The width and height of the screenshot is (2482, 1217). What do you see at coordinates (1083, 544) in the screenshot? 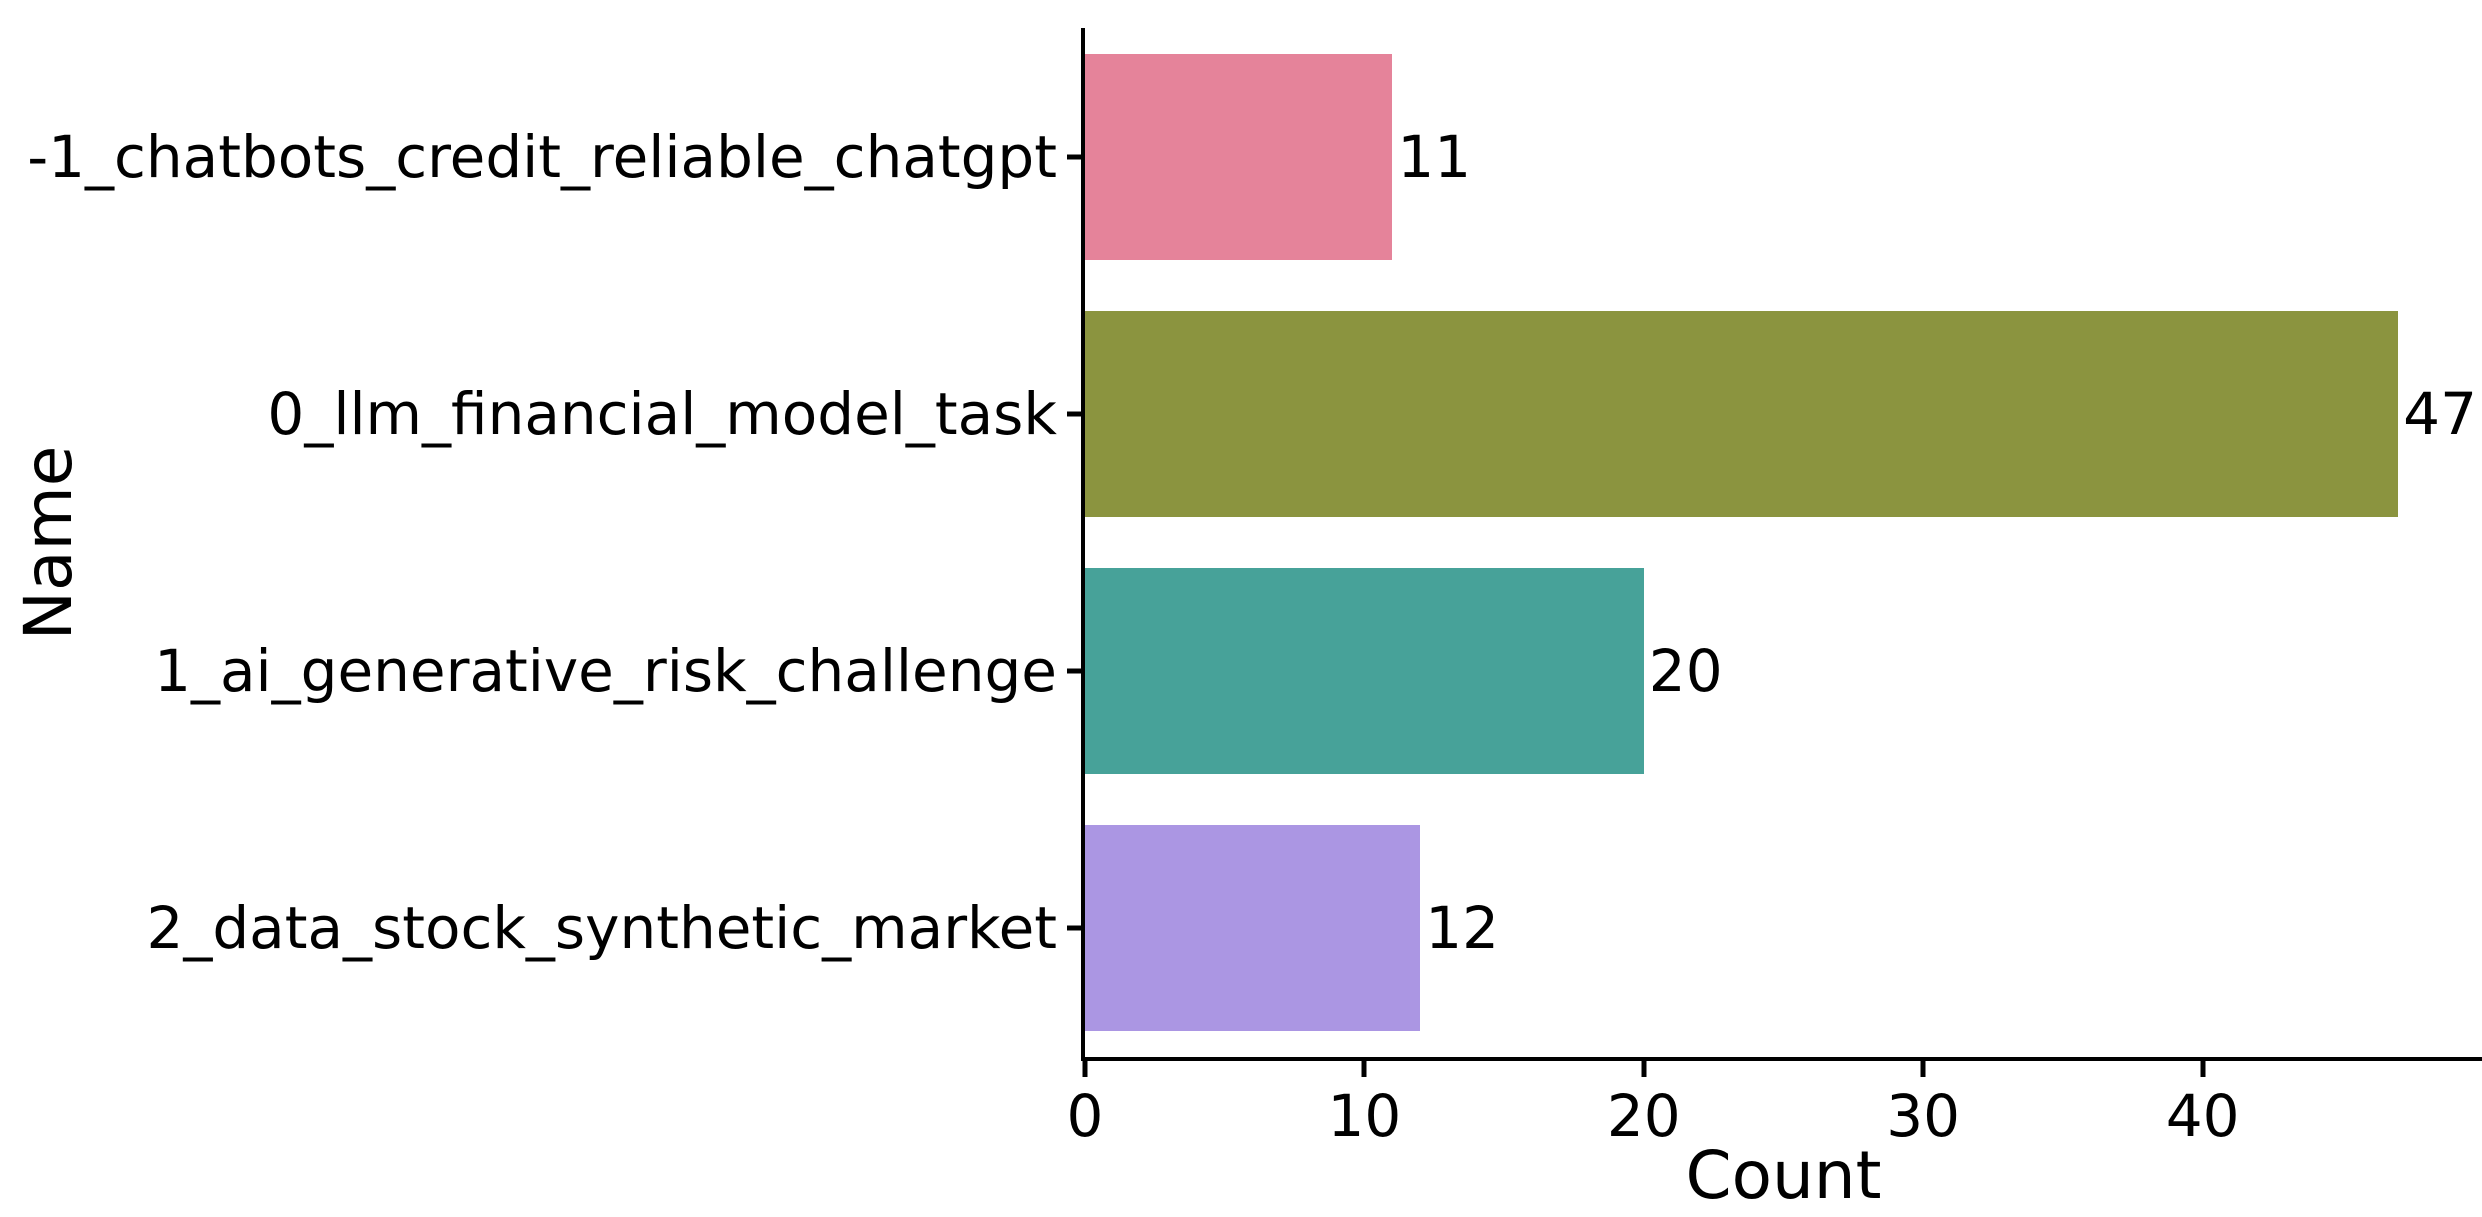
I see `y-axis-line` at bounding box center [1083, 544].